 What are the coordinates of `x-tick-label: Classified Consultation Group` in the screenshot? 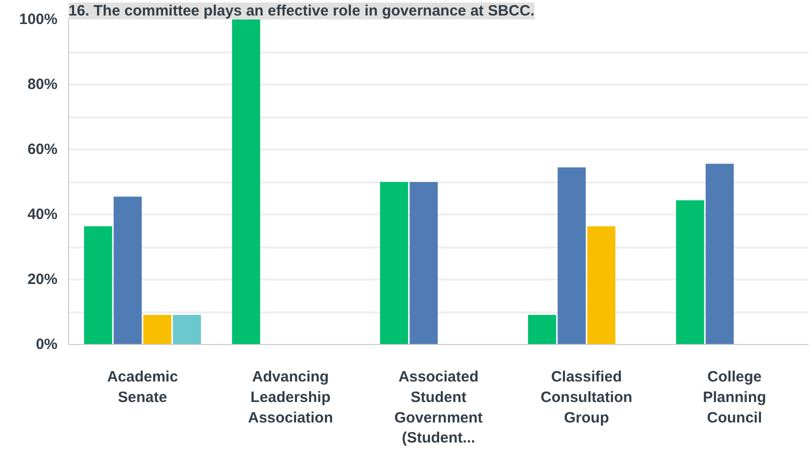 It's located at (586, 397).